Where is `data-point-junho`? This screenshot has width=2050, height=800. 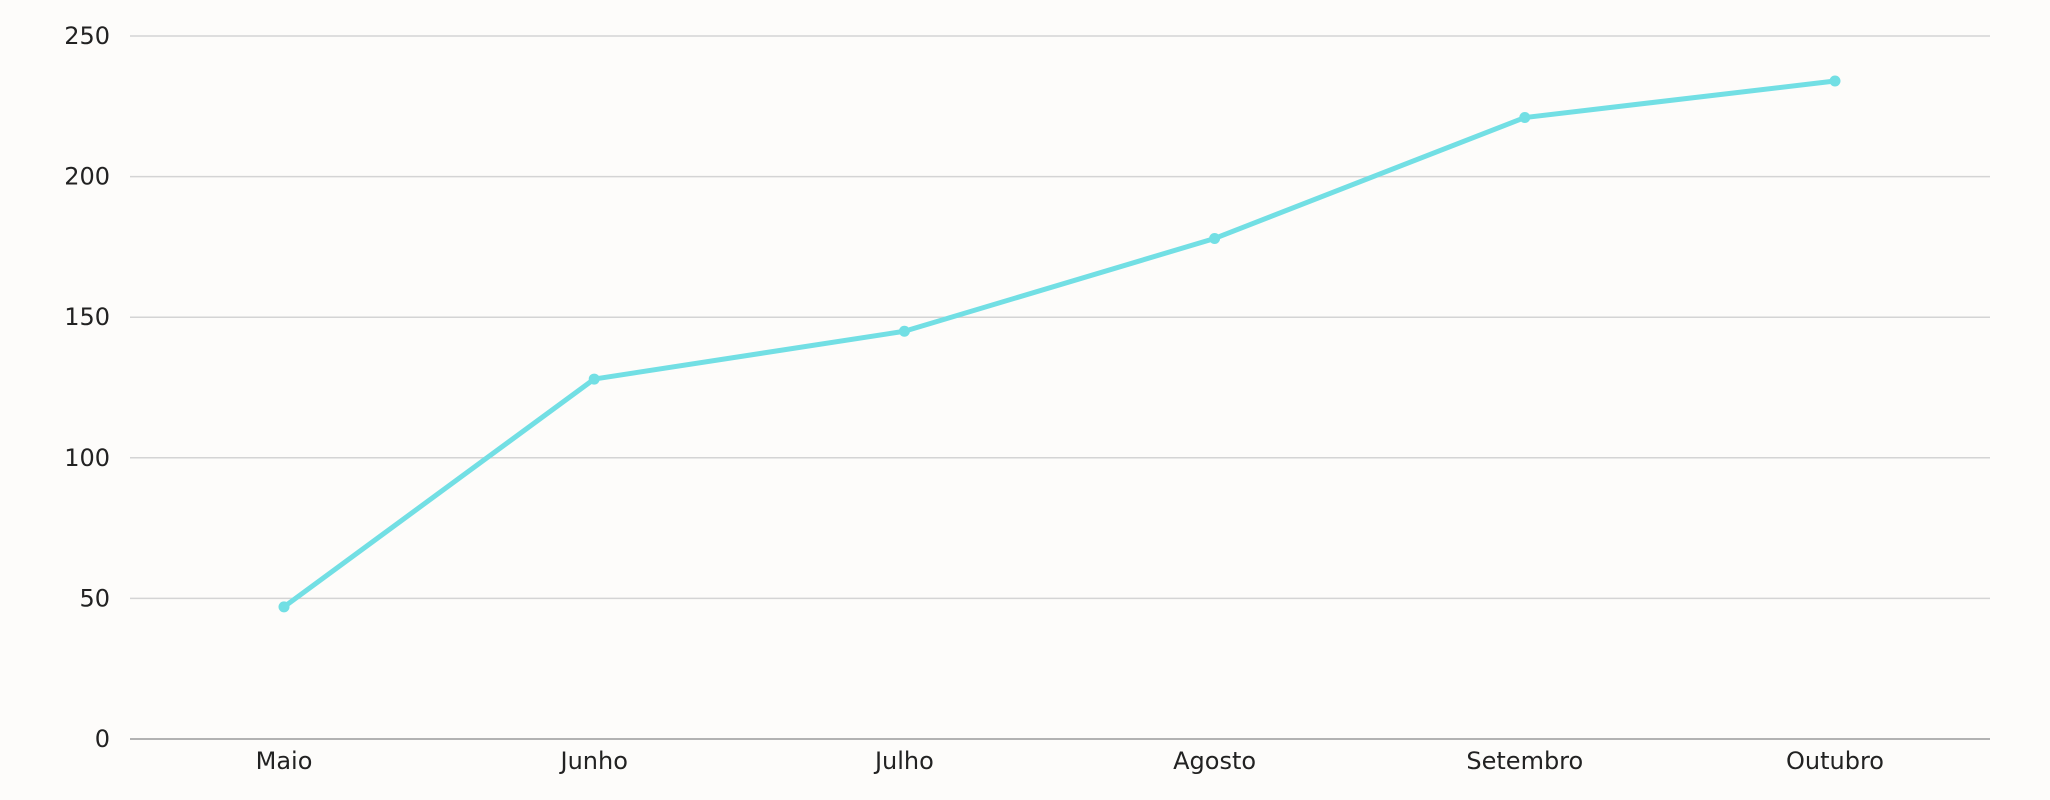
data-point-junho is located at coordinates (594, 379).